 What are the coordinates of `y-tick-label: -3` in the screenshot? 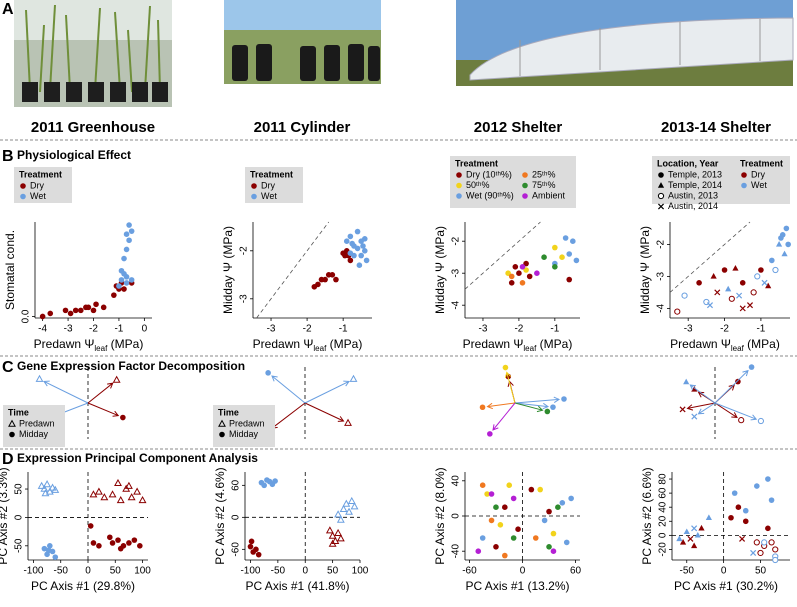 It's located at (244, 298).